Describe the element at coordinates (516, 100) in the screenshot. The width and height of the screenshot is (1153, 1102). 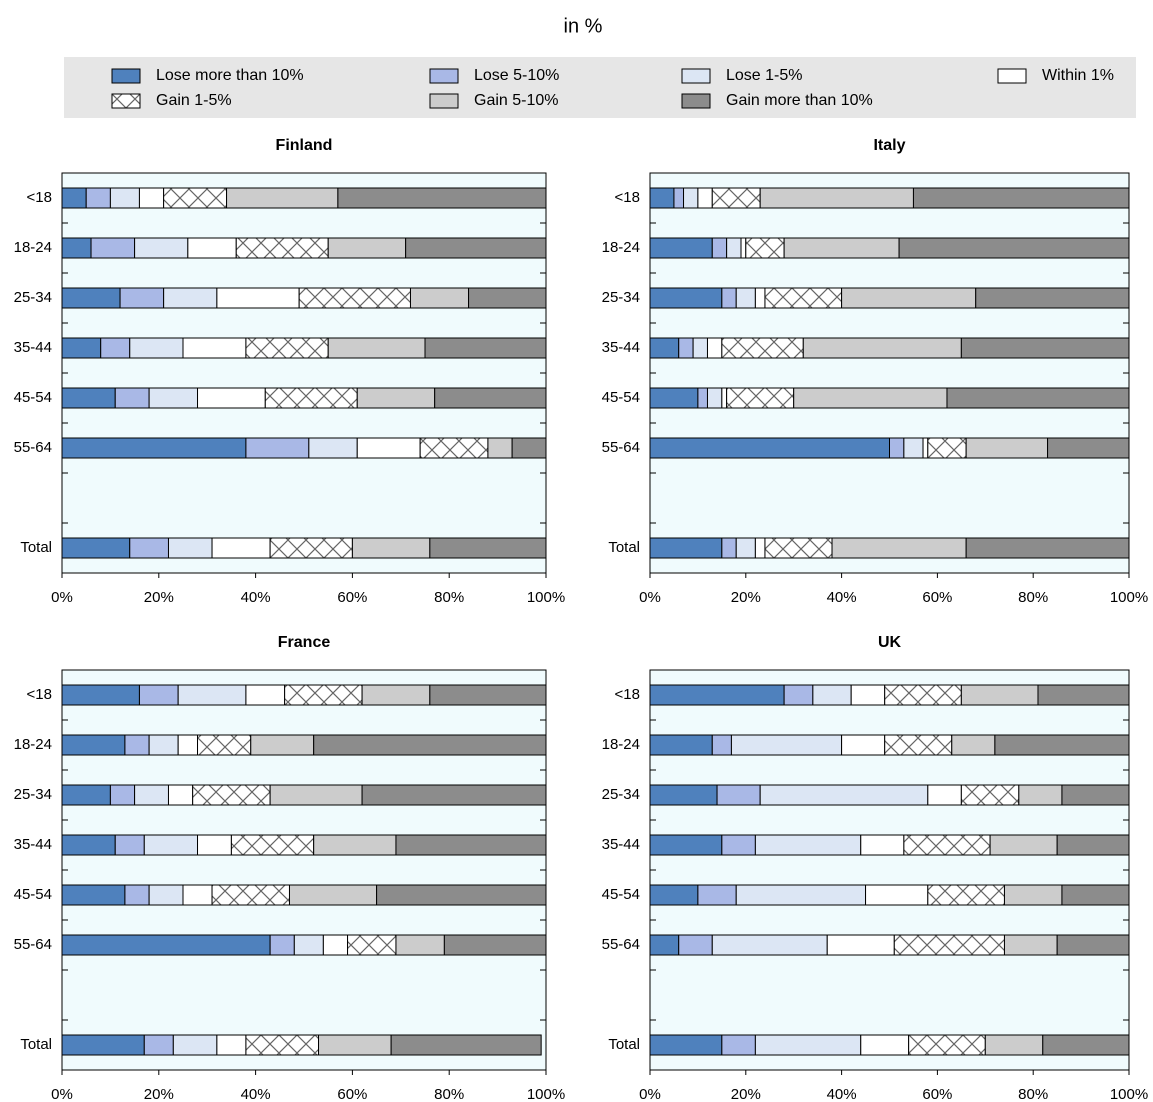
I see `legend-label: Gain 5-10%` at that location.